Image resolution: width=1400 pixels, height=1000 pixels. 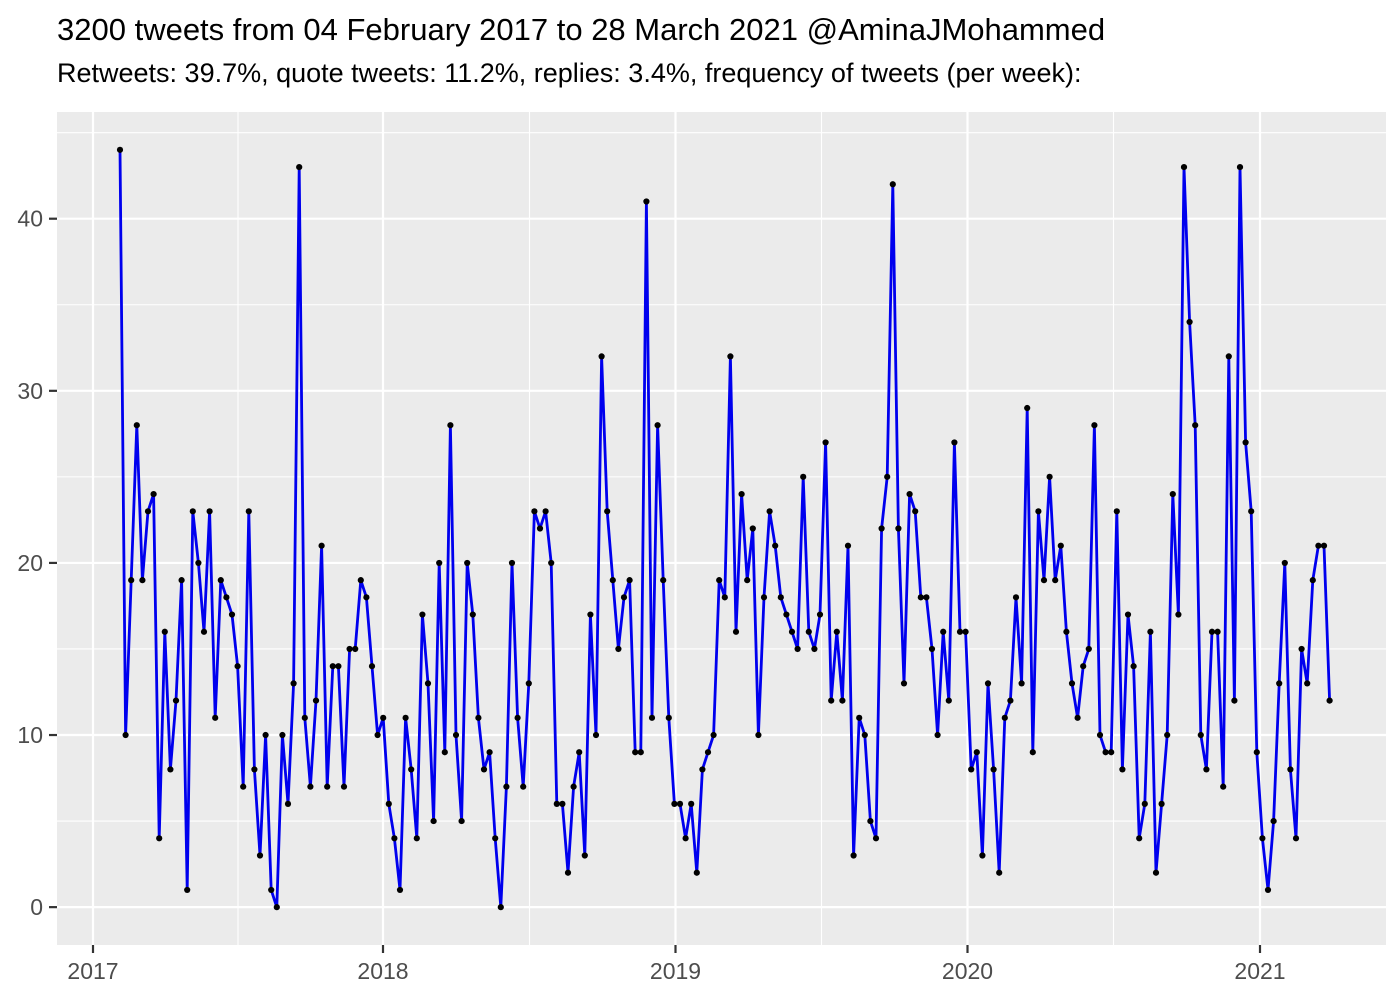 I want to click on y-axis-label: 40, so click(x=30, y=219).